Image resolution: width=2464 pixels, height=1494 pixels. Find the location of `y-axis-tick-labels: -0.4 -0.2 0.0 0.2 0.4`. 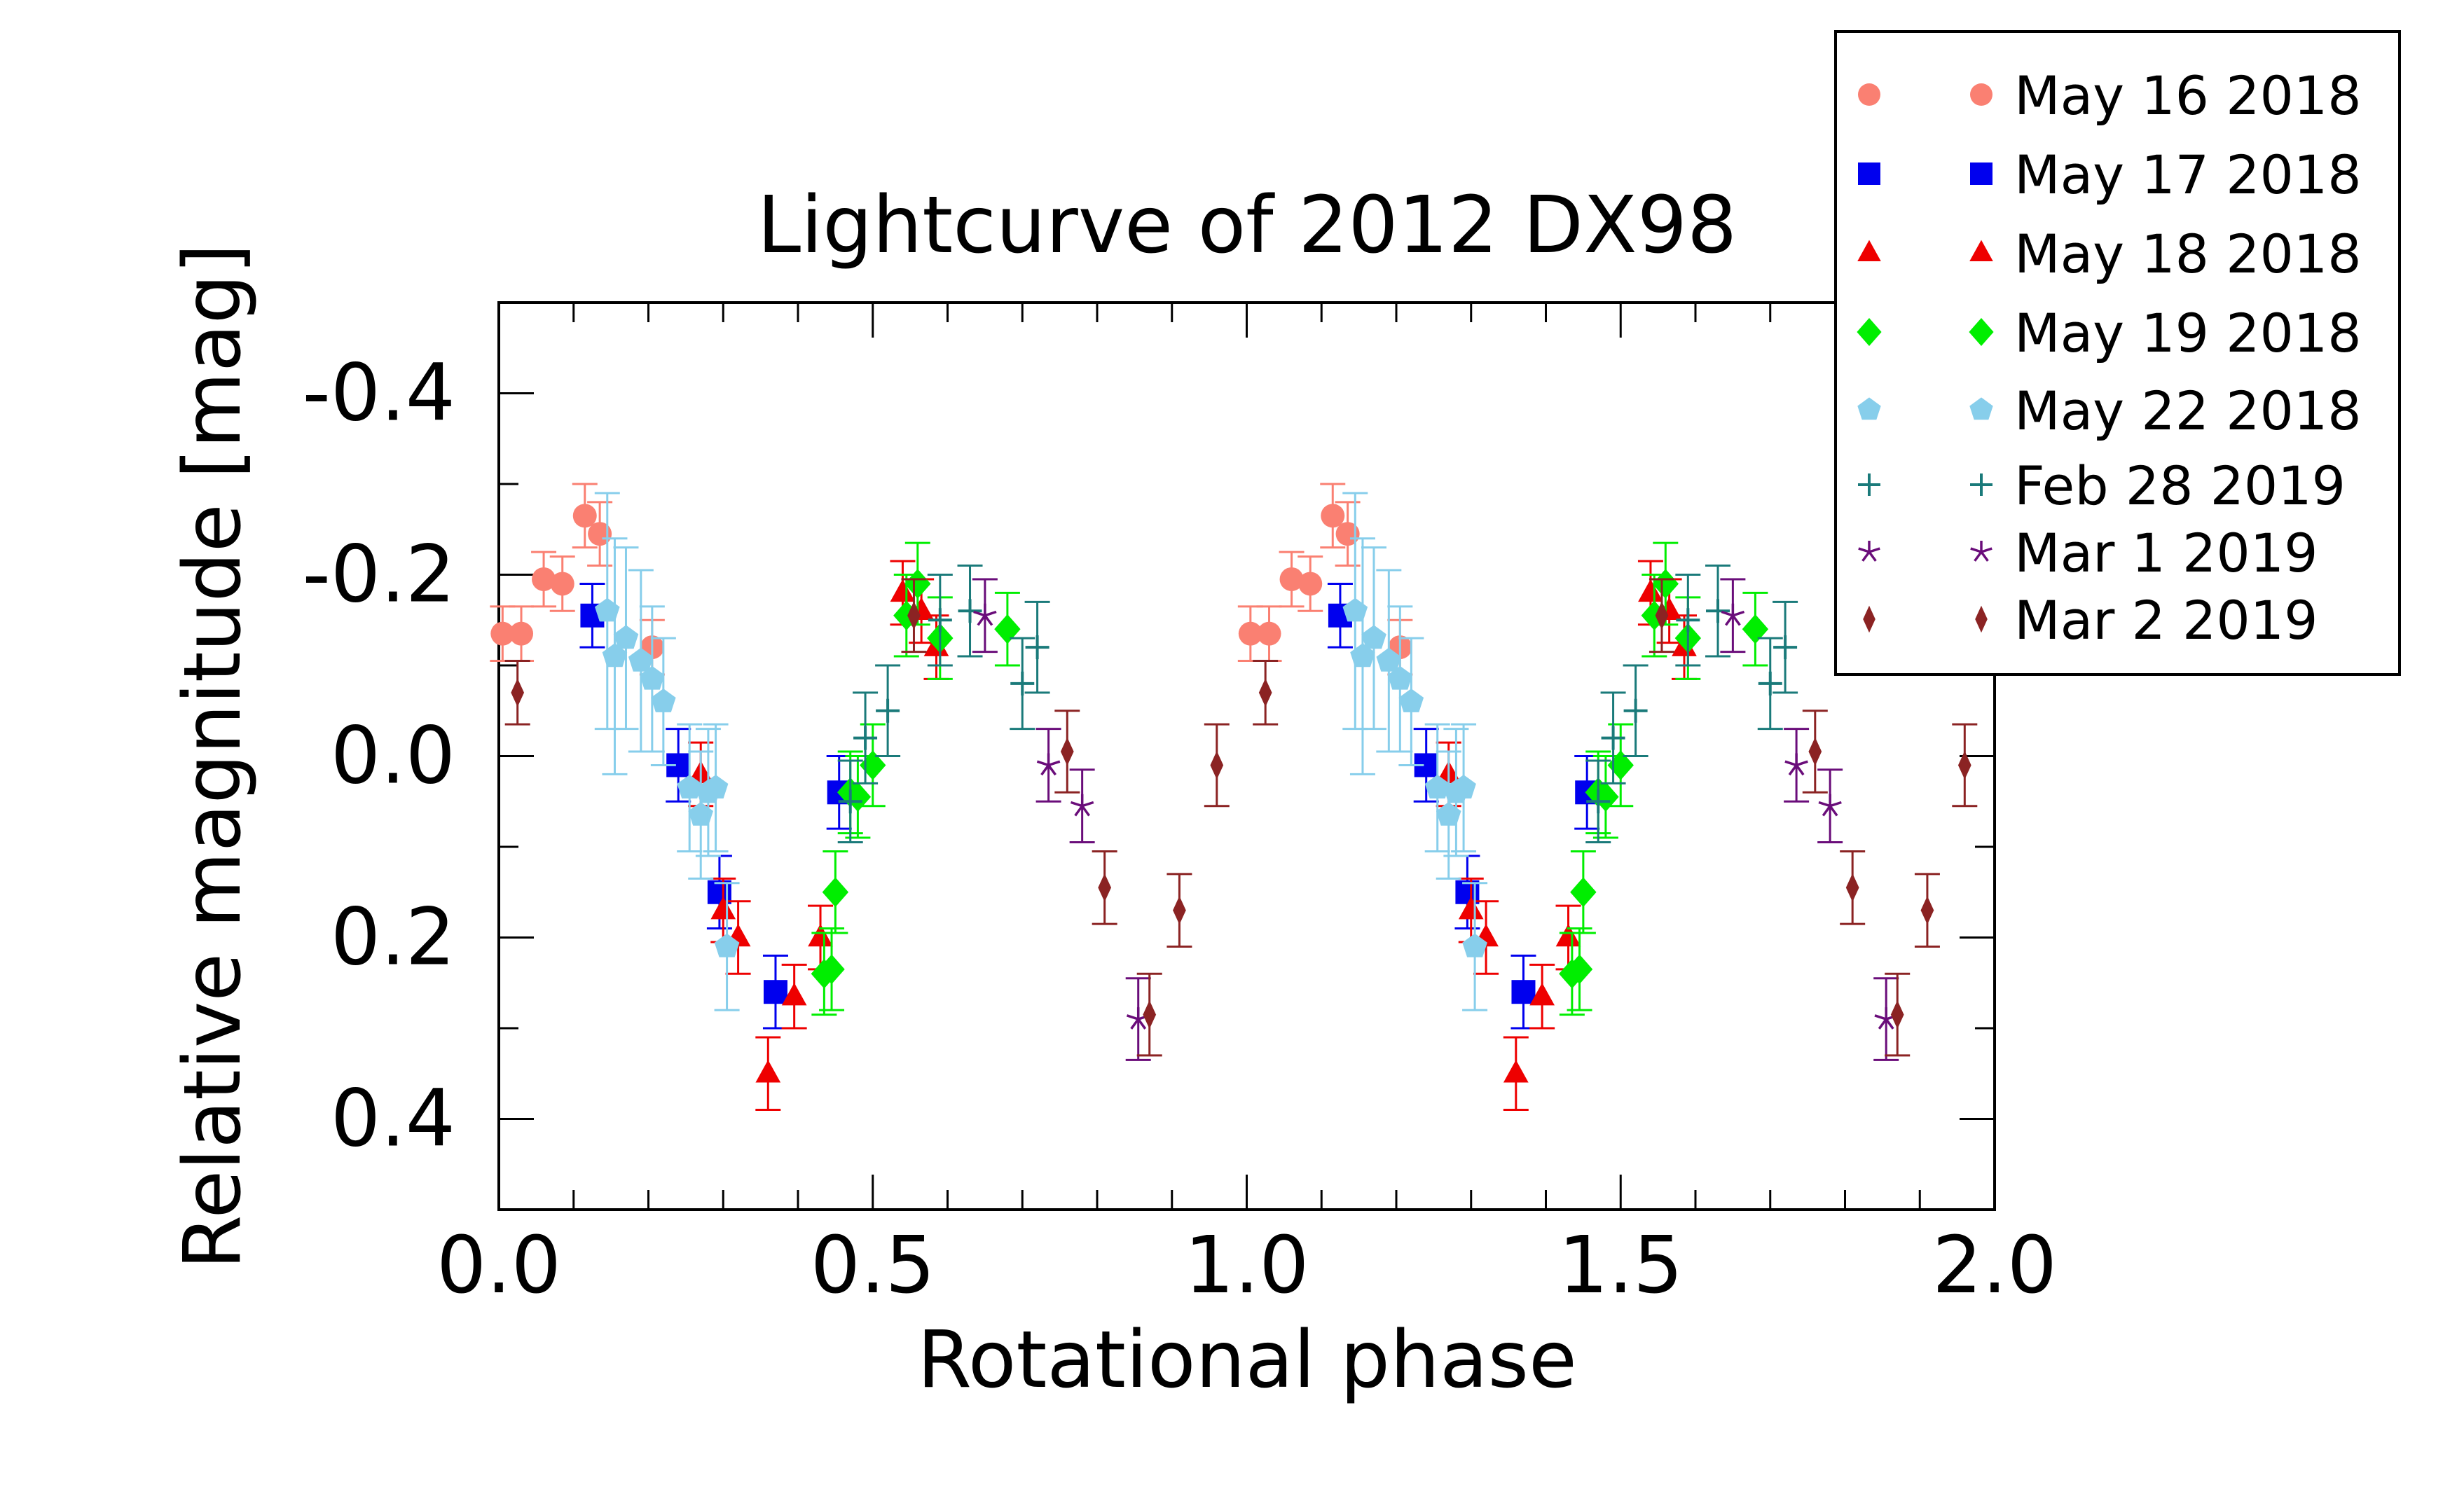

y-axis-tick-labels: -0.4 -0.2 0.0 0.2 0.4 is located at coordinates (378, 756).